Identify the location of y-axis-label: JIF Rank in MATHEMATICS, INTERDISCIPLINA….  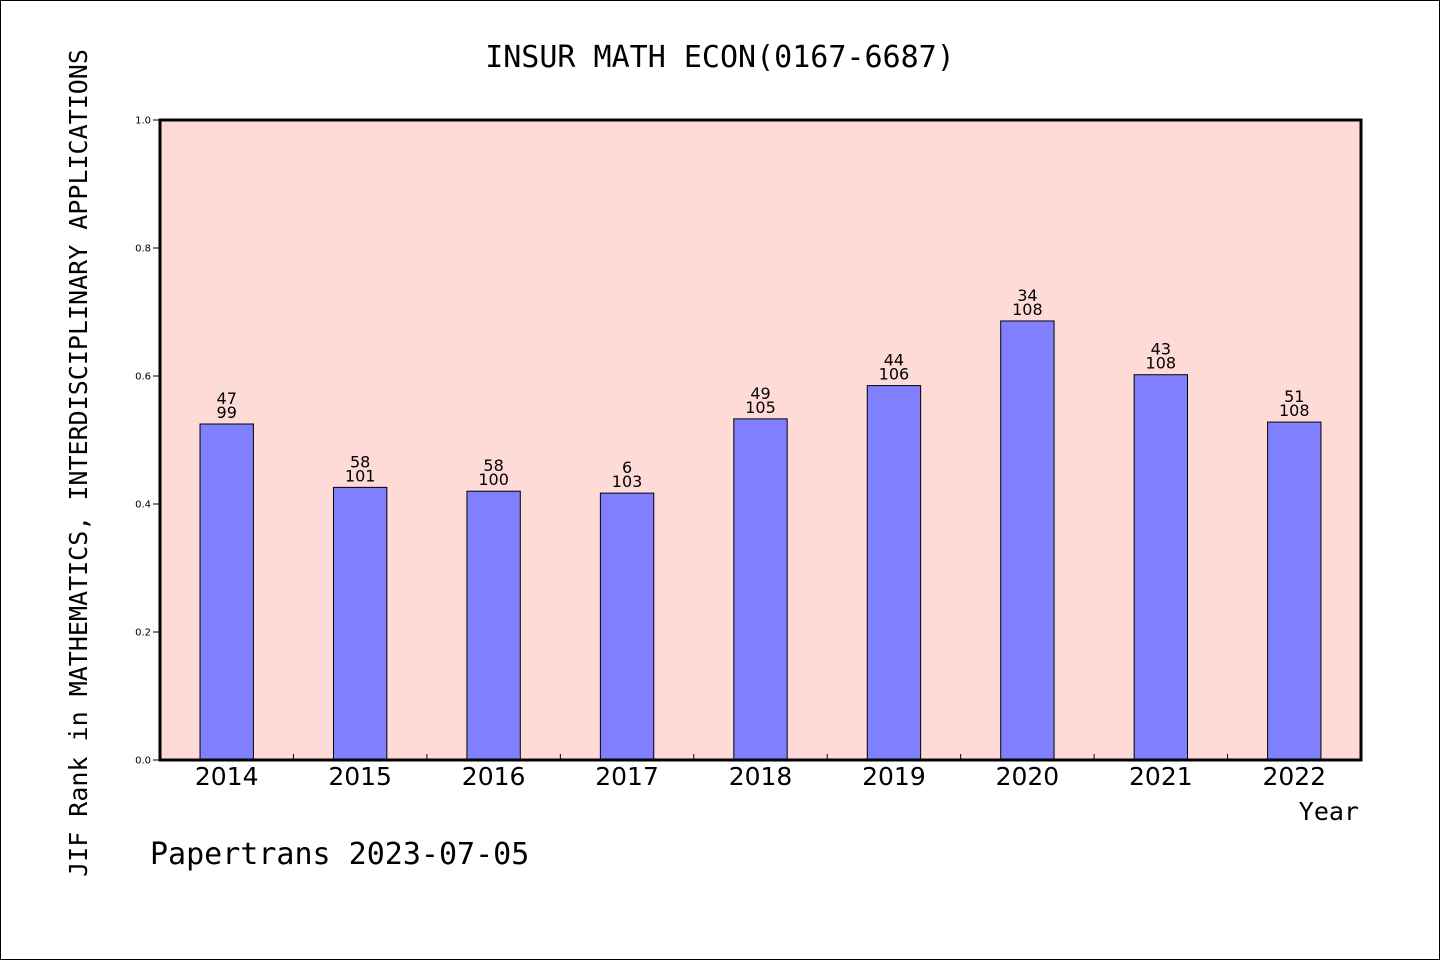
(78, 463).